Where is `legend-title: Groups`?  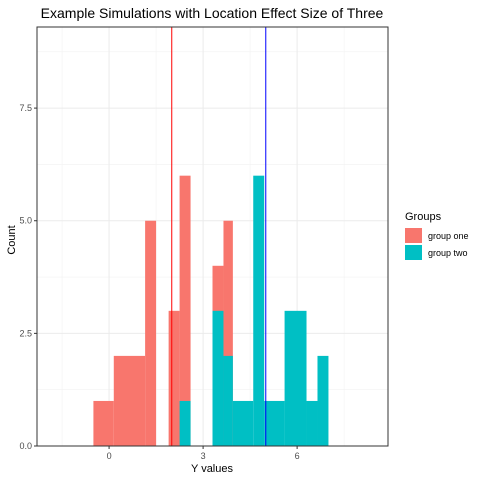 legend-title: Groups is located at coordinates (423, 217).